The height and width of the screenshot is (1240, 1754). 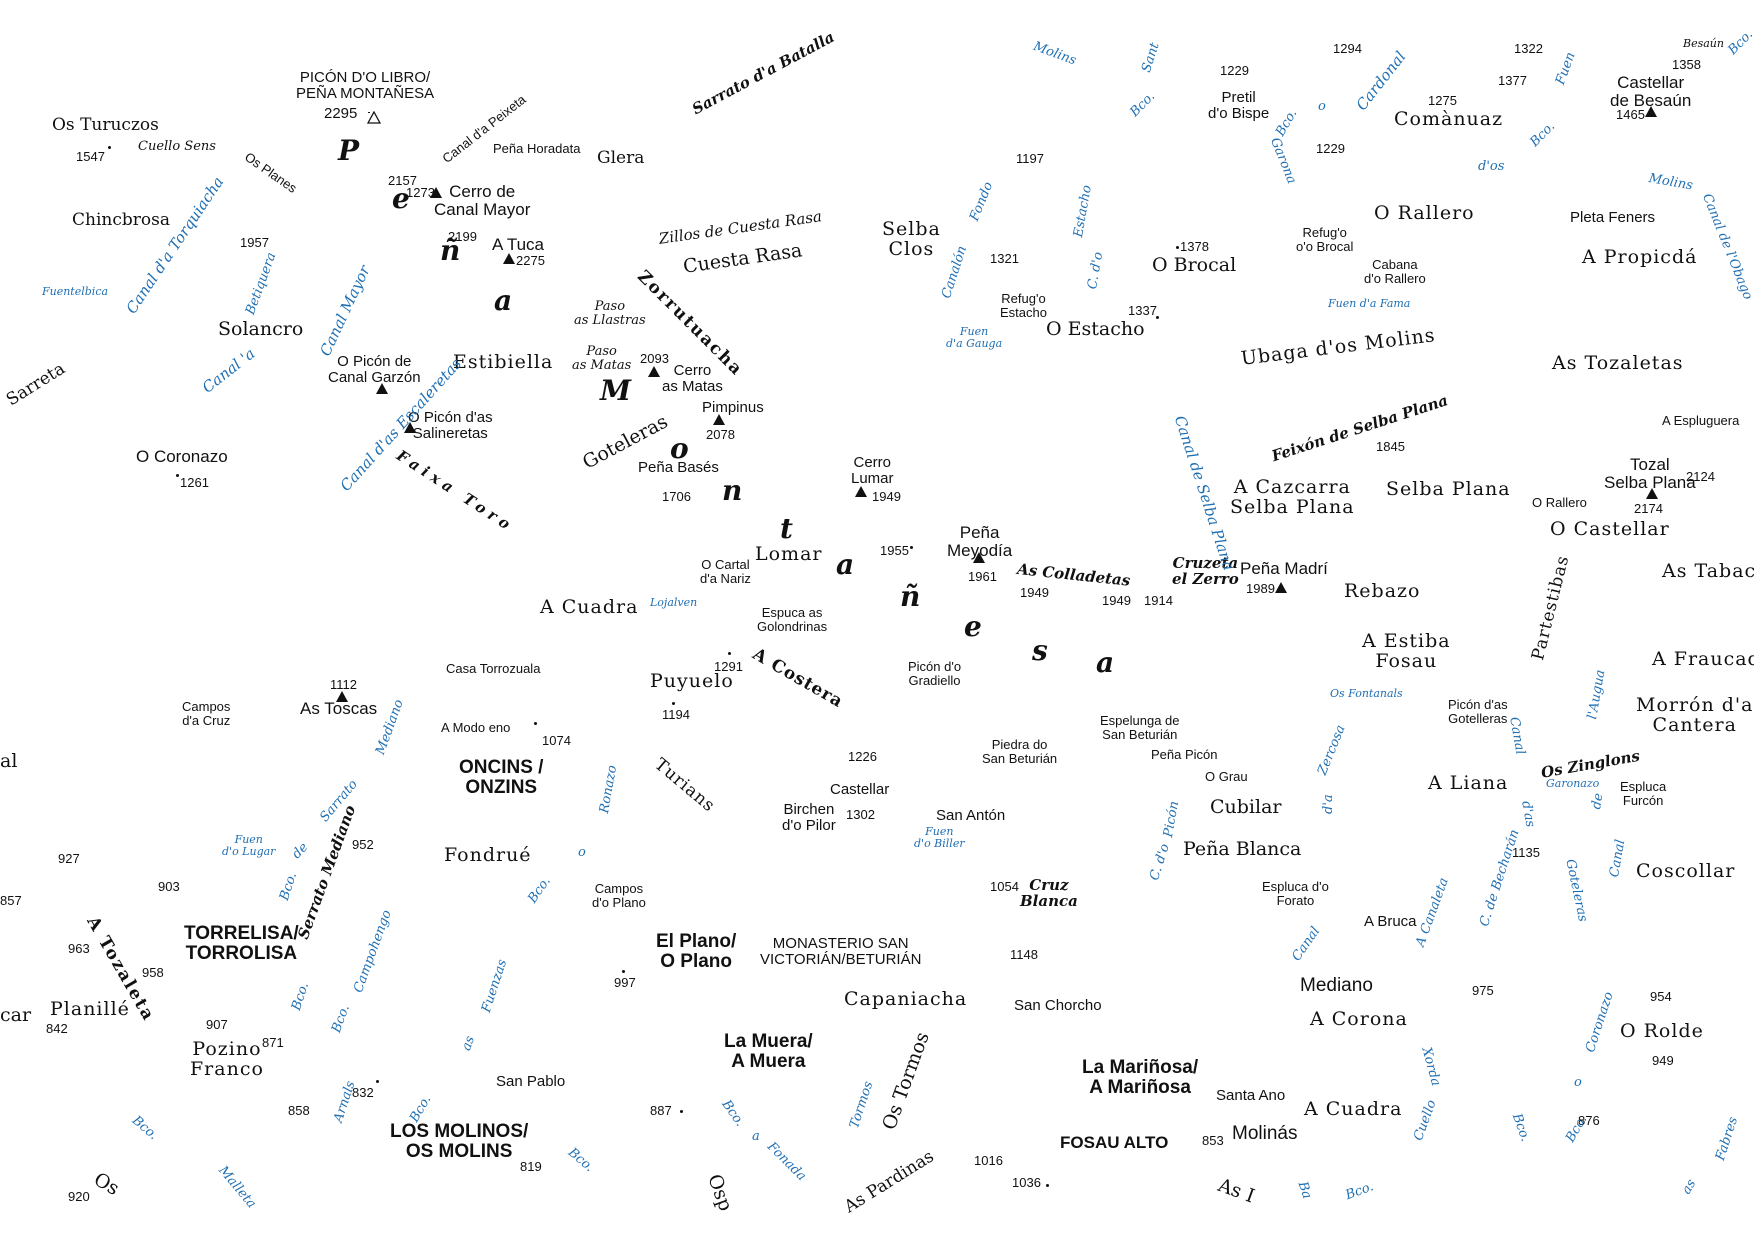 I want to click on hydro-label: Xorda, so click(x=1431, y=1066).